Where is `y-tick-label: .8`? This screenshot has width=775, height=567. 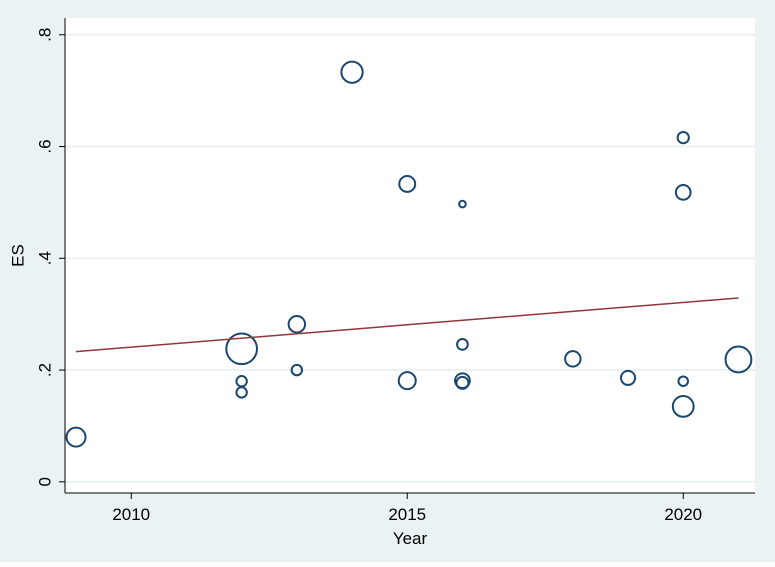 y-tick-label: .8 is located at coordinates (45, 35).